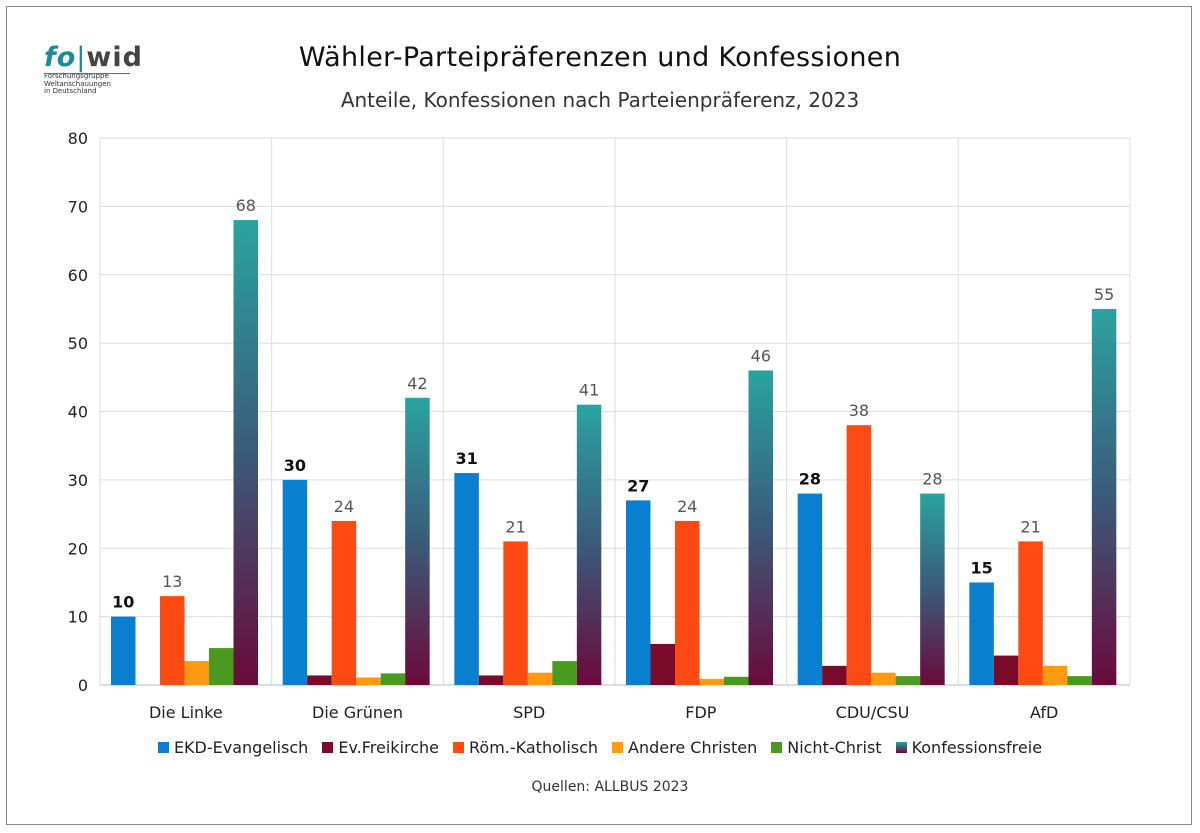 This screenshot has width=1200, height=833. Describe the element at coordinates (589, 390) in the screenshot. I see `bar-value-label: 41` at that location.